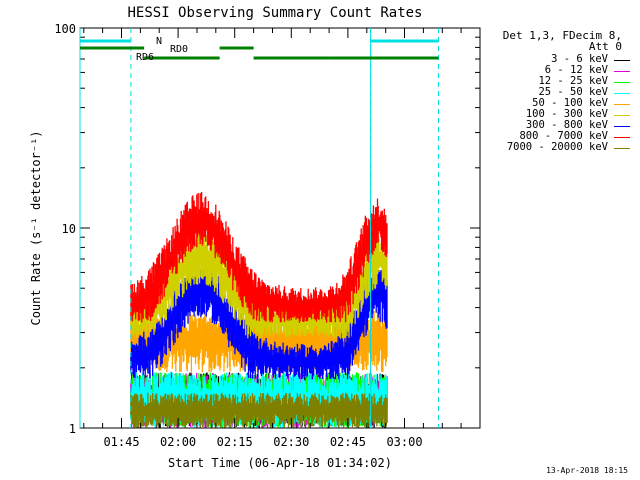  I want to click on series-trace, so click(259, 410).